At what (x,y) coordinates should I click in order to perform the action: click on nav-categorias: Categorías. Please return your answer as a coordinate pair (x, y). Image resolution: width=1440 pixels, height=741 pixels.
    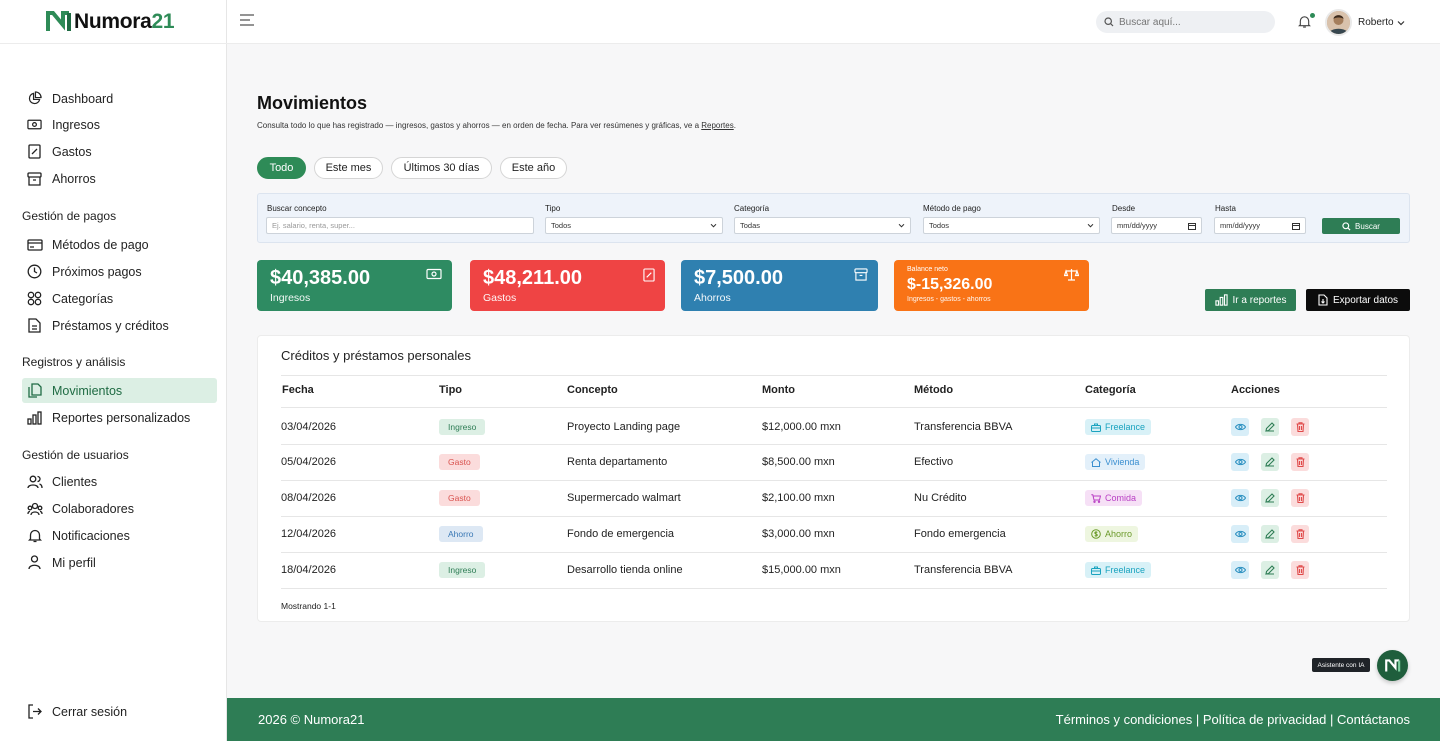
    Looking at the image, I should click on (119, 298).